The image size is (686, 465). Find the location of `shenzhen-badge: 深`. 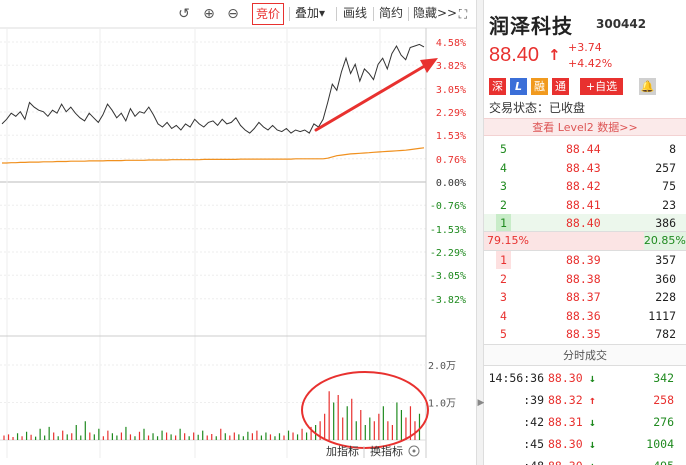

shenzhen-badge: 深 is located at coordinates (497, 86).